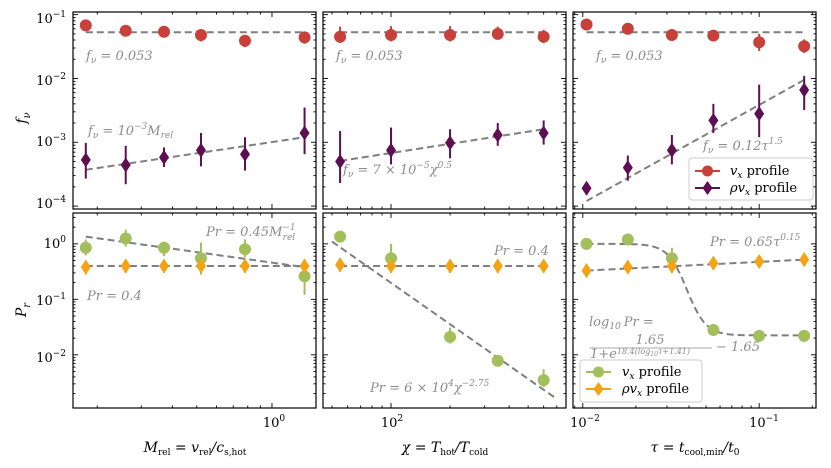 The height and width of the screenshot is (468, 831). What do you see at coordinates (274, 422) in the screenshot?
I see `xtick-label-left: 100` at bounding box center [274, 422].